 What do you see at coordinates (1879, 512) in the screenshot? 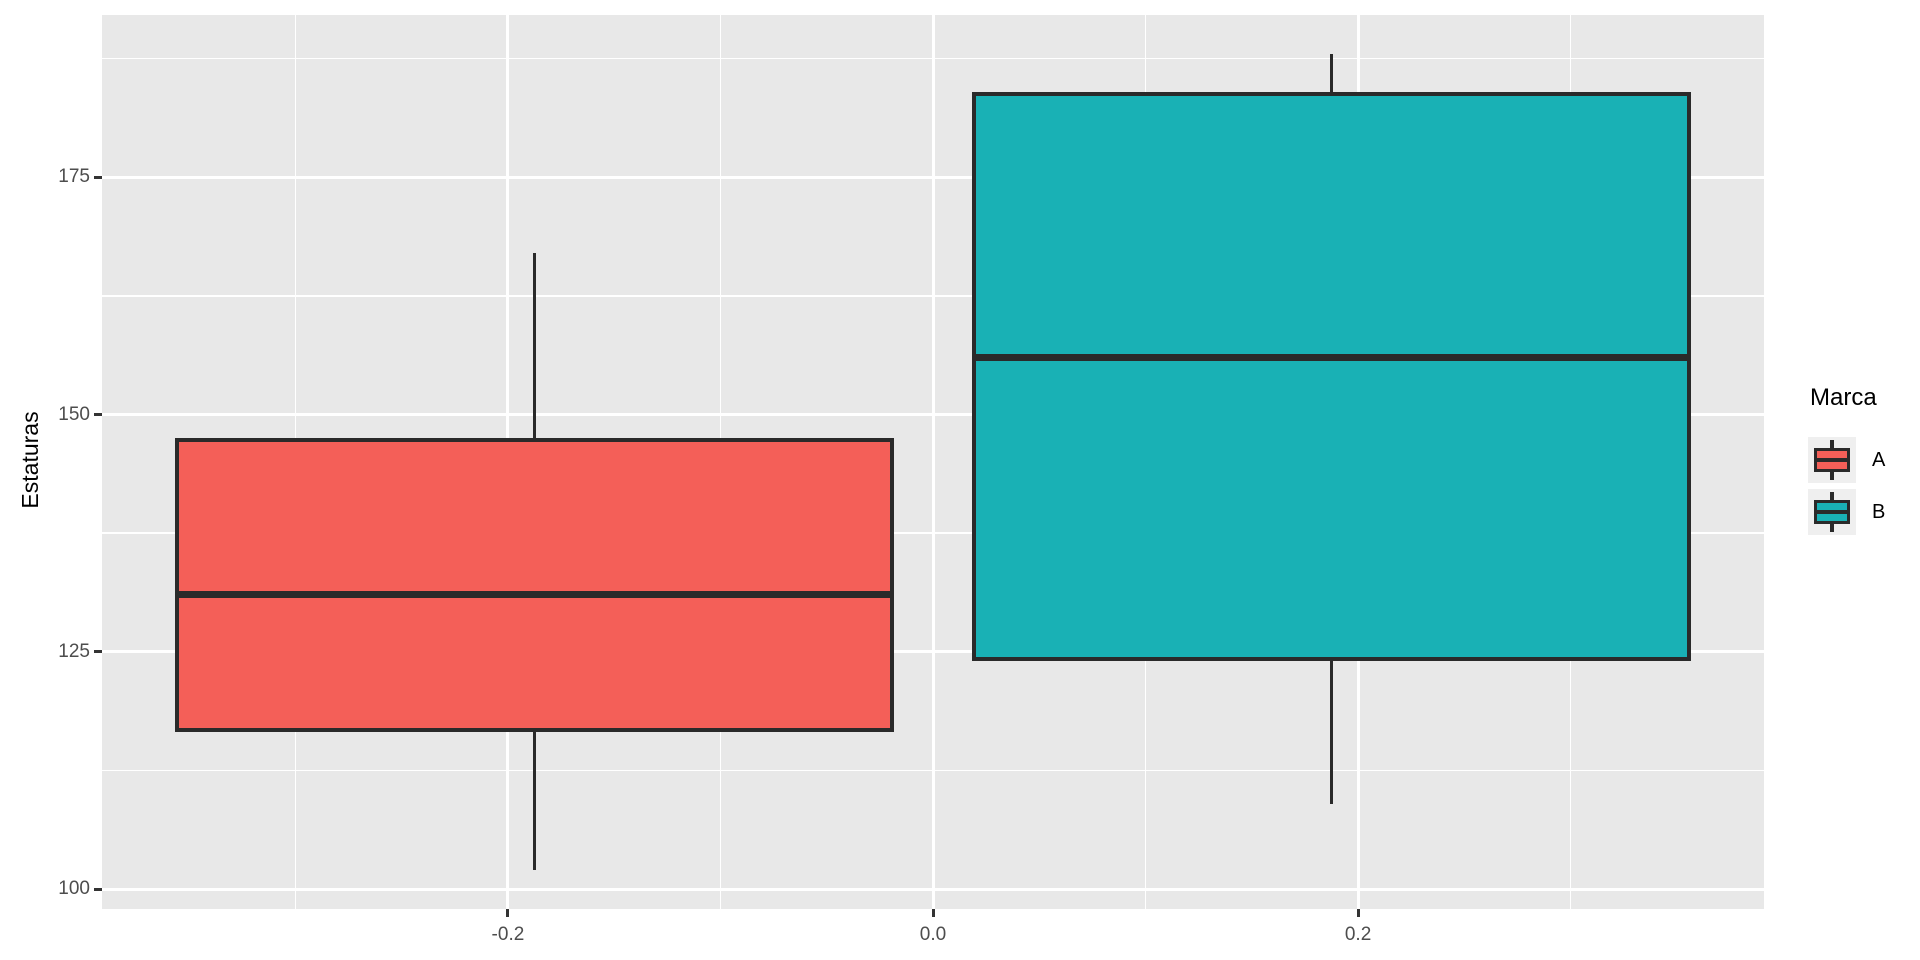
I see `legend-label-b: B` at bounding box center [1879, 512].